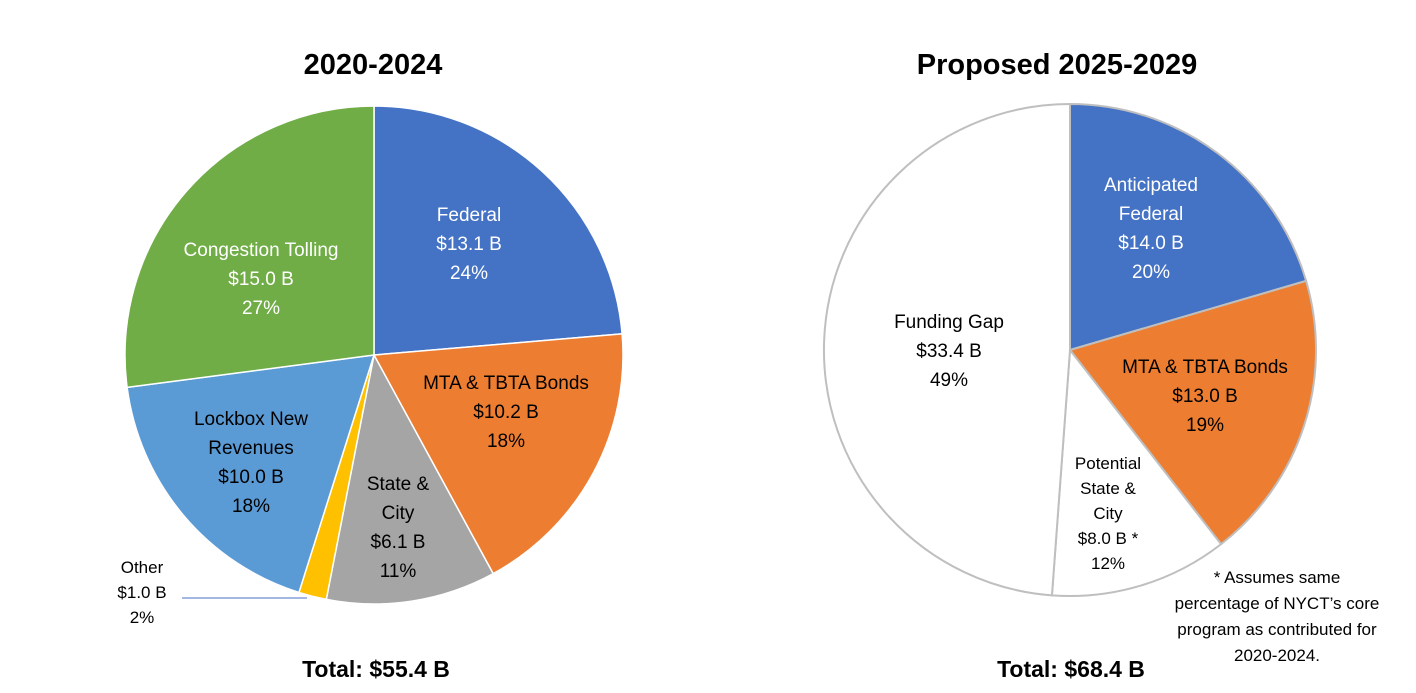  I want to click on chart-title: Proposed 2025-2029, so click(1057, 65).